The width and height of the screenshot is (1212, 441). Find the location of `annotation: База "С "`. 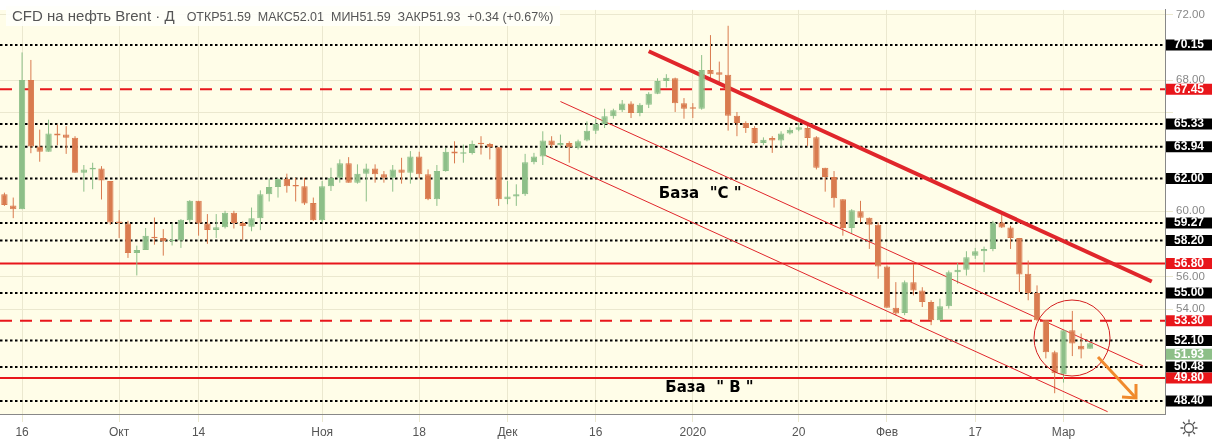

annotation: База "С " is located at coordinates (700, 193).